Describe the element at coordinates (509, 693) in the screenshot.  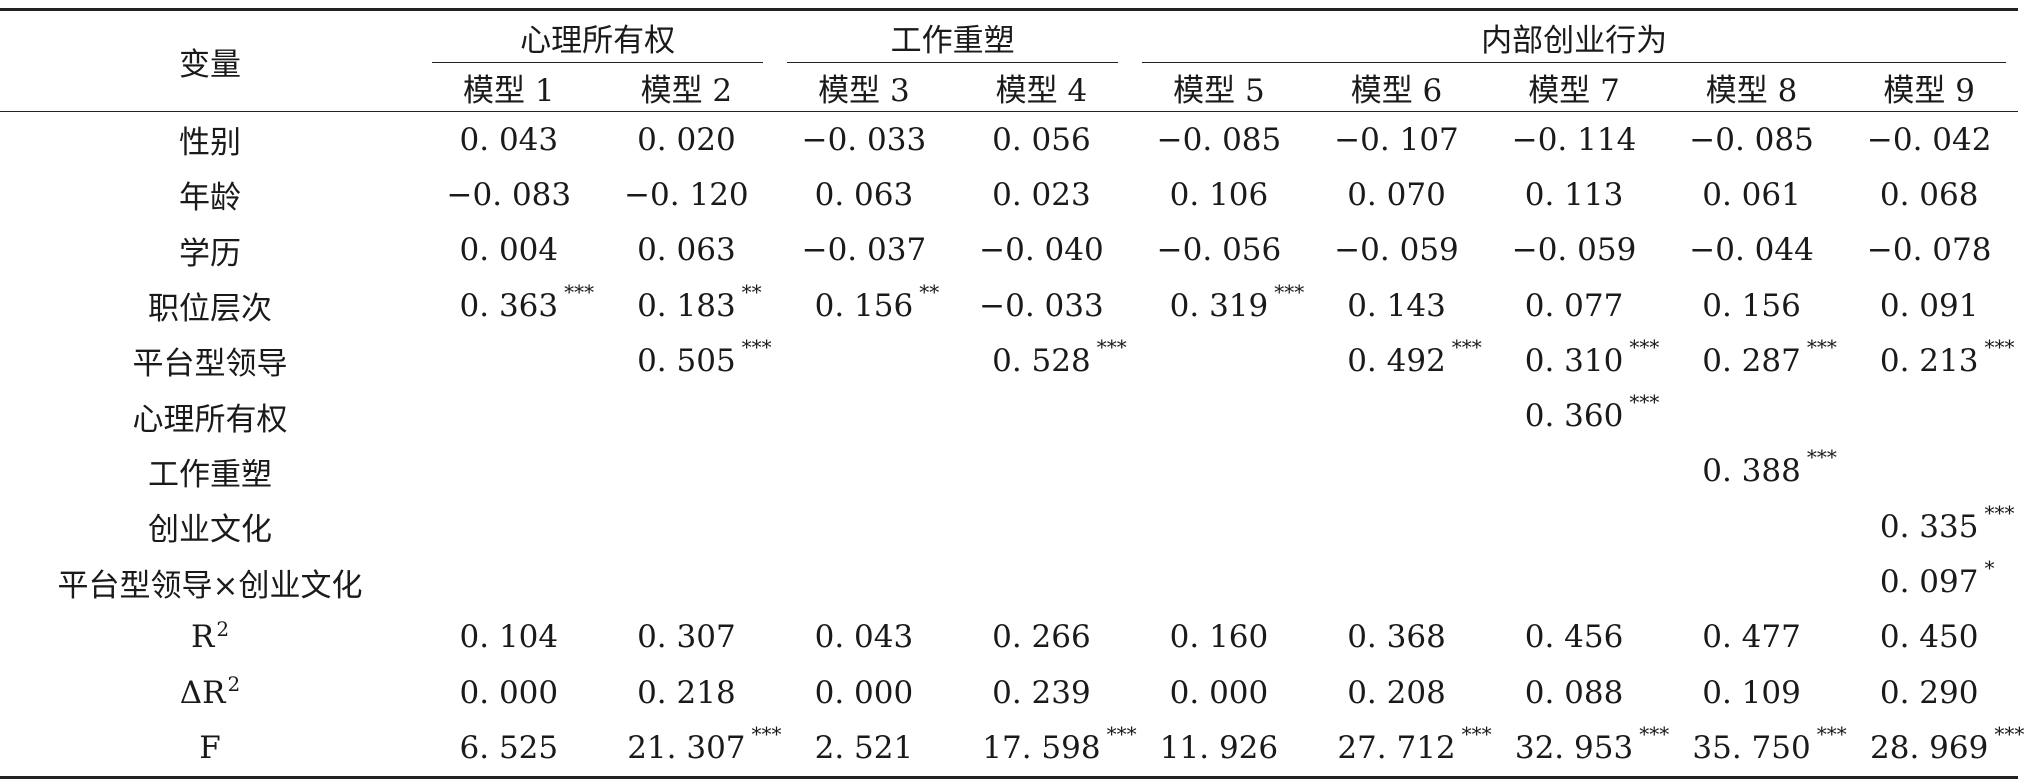
I see `coefficient-value: 0. 000` at that location.